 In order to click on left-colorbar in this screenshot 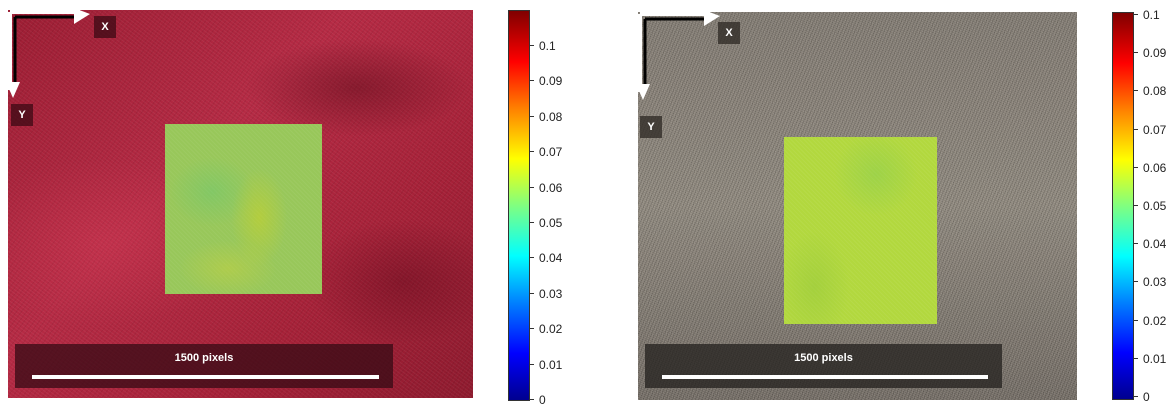, I will do `click(519, 205)`.